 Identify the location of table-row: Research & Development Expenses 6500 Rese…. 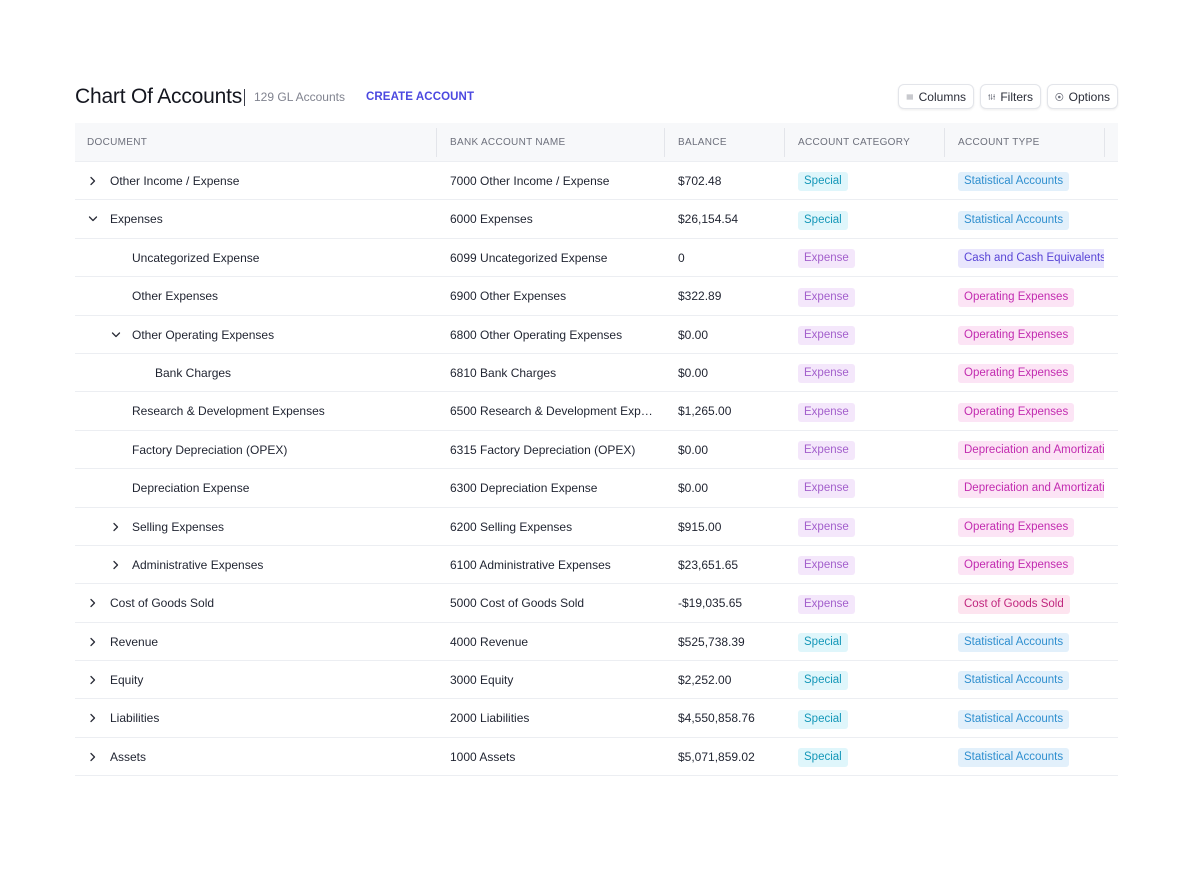
(596, 411).